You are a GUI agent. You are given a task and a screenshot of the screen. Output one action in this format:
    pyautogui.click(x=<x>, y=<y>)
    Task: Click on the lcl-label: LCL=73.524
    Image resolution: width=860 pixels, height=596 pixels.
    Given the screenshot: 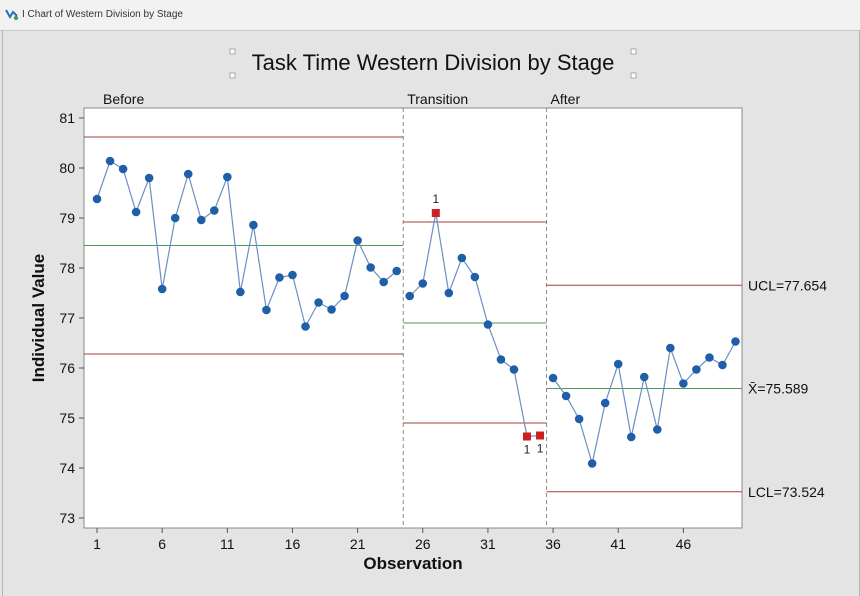 What is the action you would take?
    pyautogui.click(x=786, y=492)
    